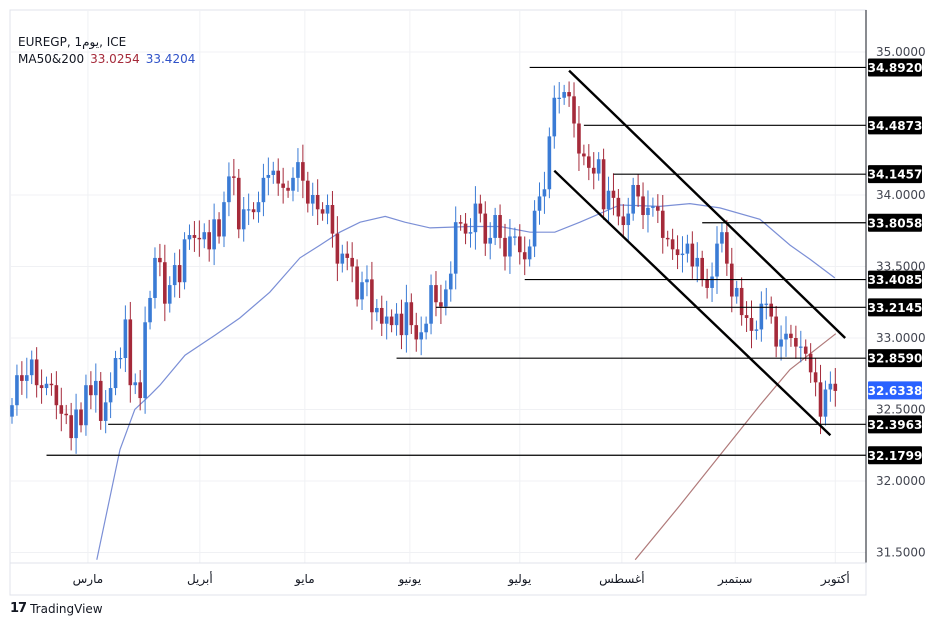 The width and height of the screenshot is (939, 627). Describe the element at coordinates (51, 59) in the screenshot. I see `ma-label: MA50&200` at that location.